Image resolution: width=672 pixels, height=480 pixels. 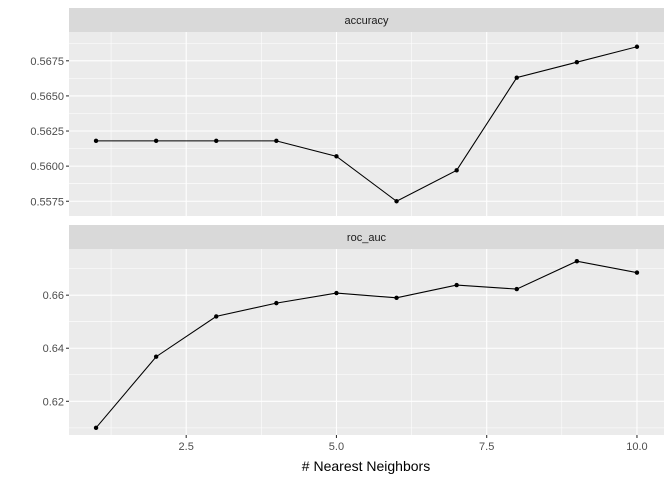 I want to click on y-tick-label: 0.62, so click(x=53, y=402).